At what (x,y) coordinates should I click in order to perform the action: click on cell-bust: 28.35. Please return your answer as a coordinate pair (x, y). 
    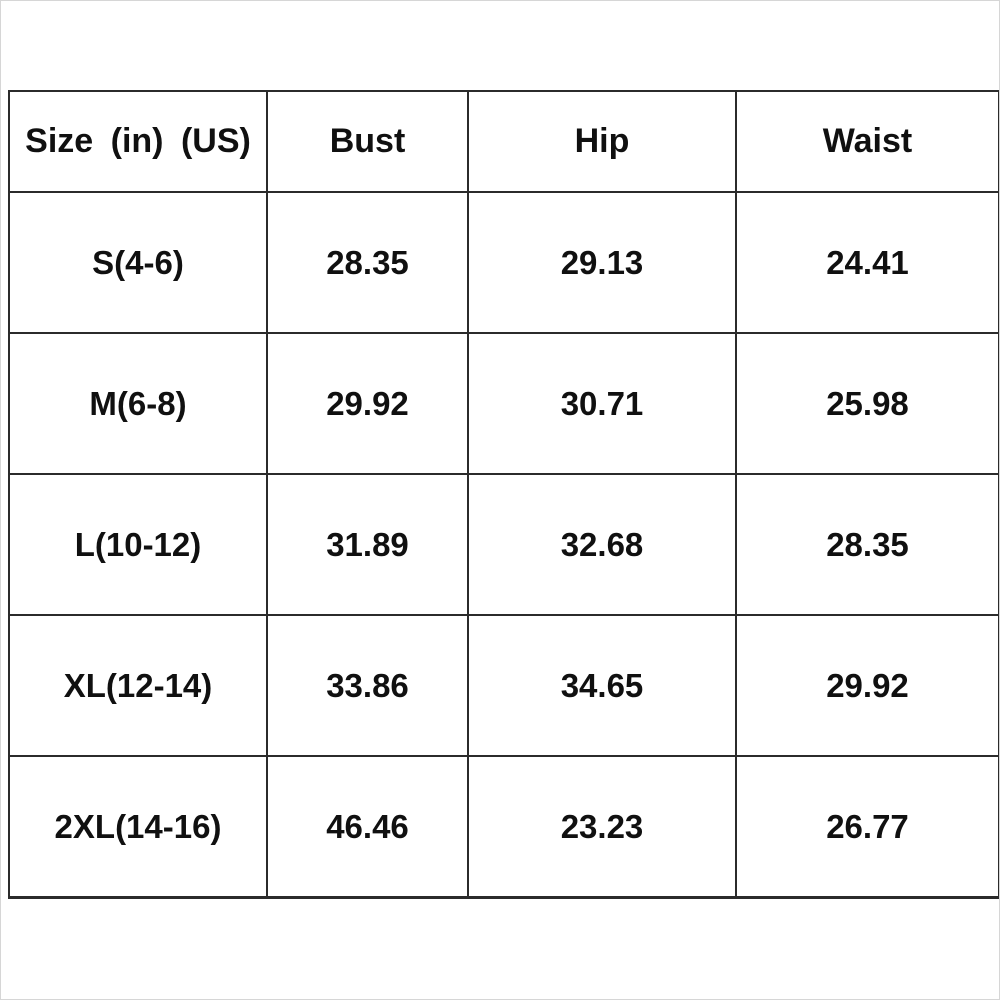
    Looking at the image, I should click on (367, 262).